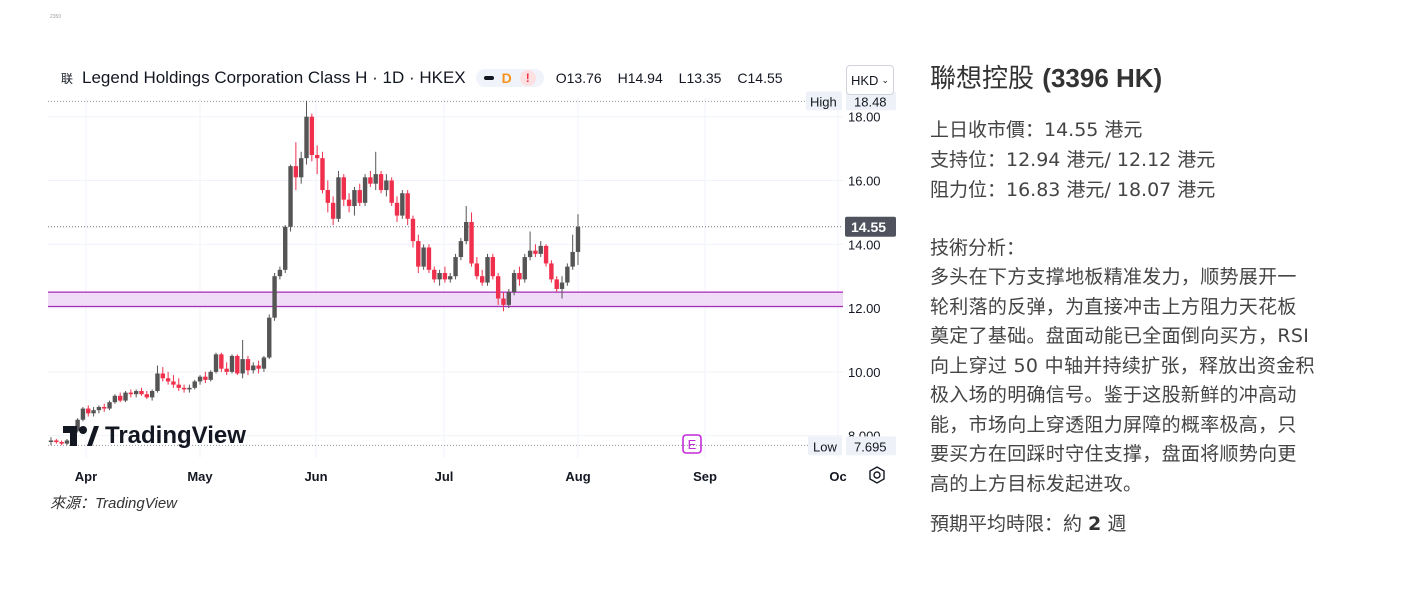 The height and width of the screenshot is (605, 1424). What do you see at coordinates (877, 475) in the screenshot?
I see `settings-gear-icon` at bounding box center [877, 475].